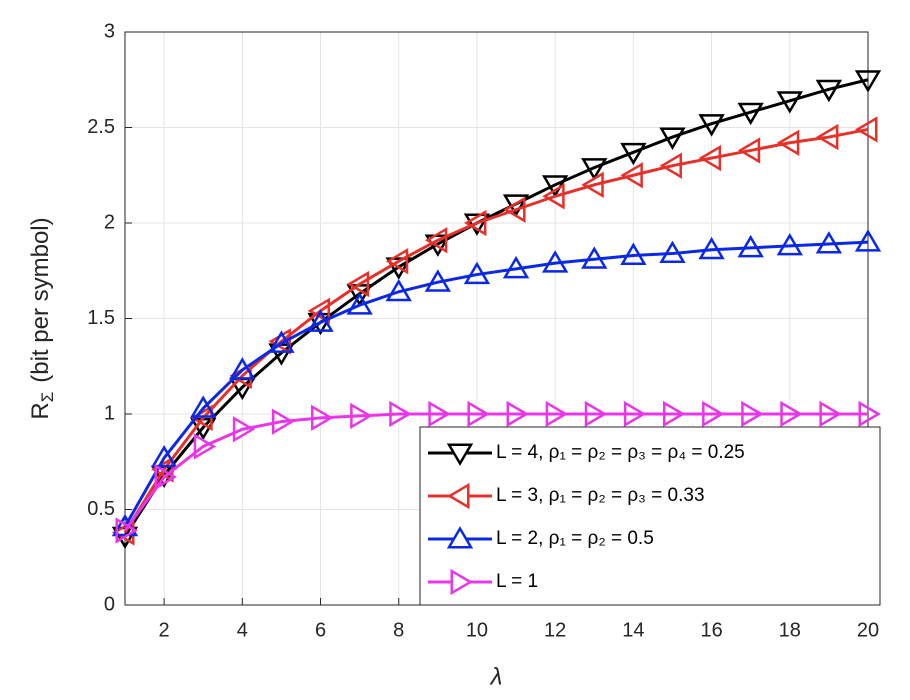 Image resolution: width=910 pixels, height=700 pixels. What do you see at coordinates (47, 397) in the screenshot?
I see `y-axis-label-sub: Σ` at bounding box center [47, 397].